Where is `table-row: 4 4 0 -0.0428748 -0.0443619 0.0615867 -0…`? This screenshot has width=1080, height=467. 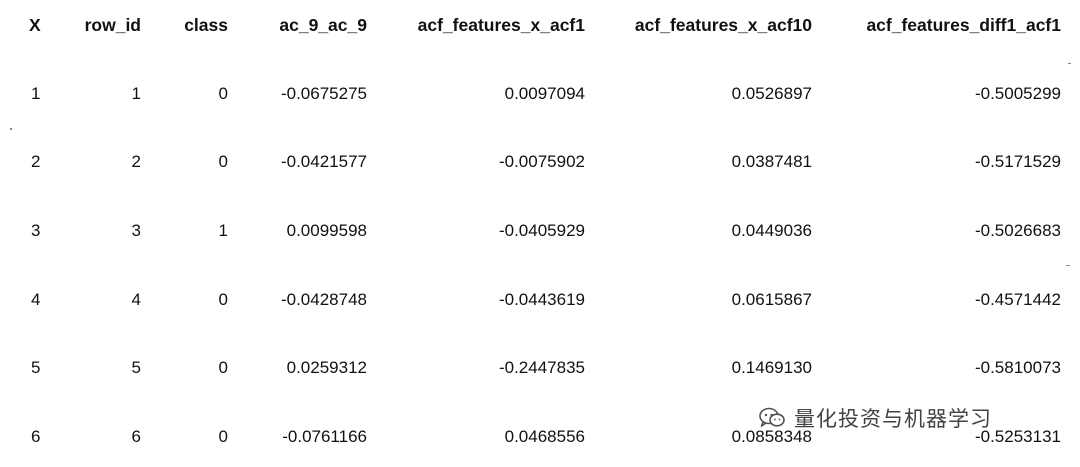 table-row: 4 4 0 -0.0428748 -0.0443619 0.0615867 -0… is located at coordinates (540, 300).